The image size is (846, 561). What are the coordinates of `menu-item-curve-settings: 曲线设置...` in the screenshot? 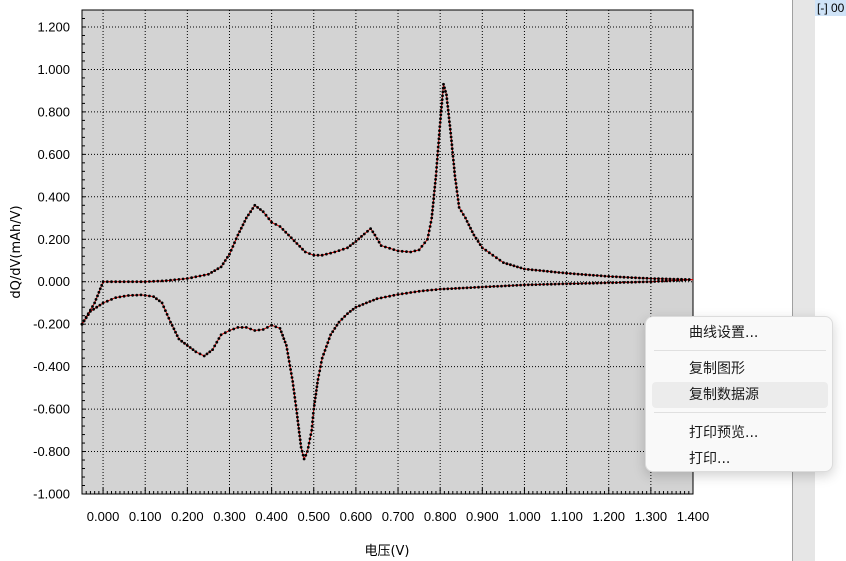 It's located at (724, 333).